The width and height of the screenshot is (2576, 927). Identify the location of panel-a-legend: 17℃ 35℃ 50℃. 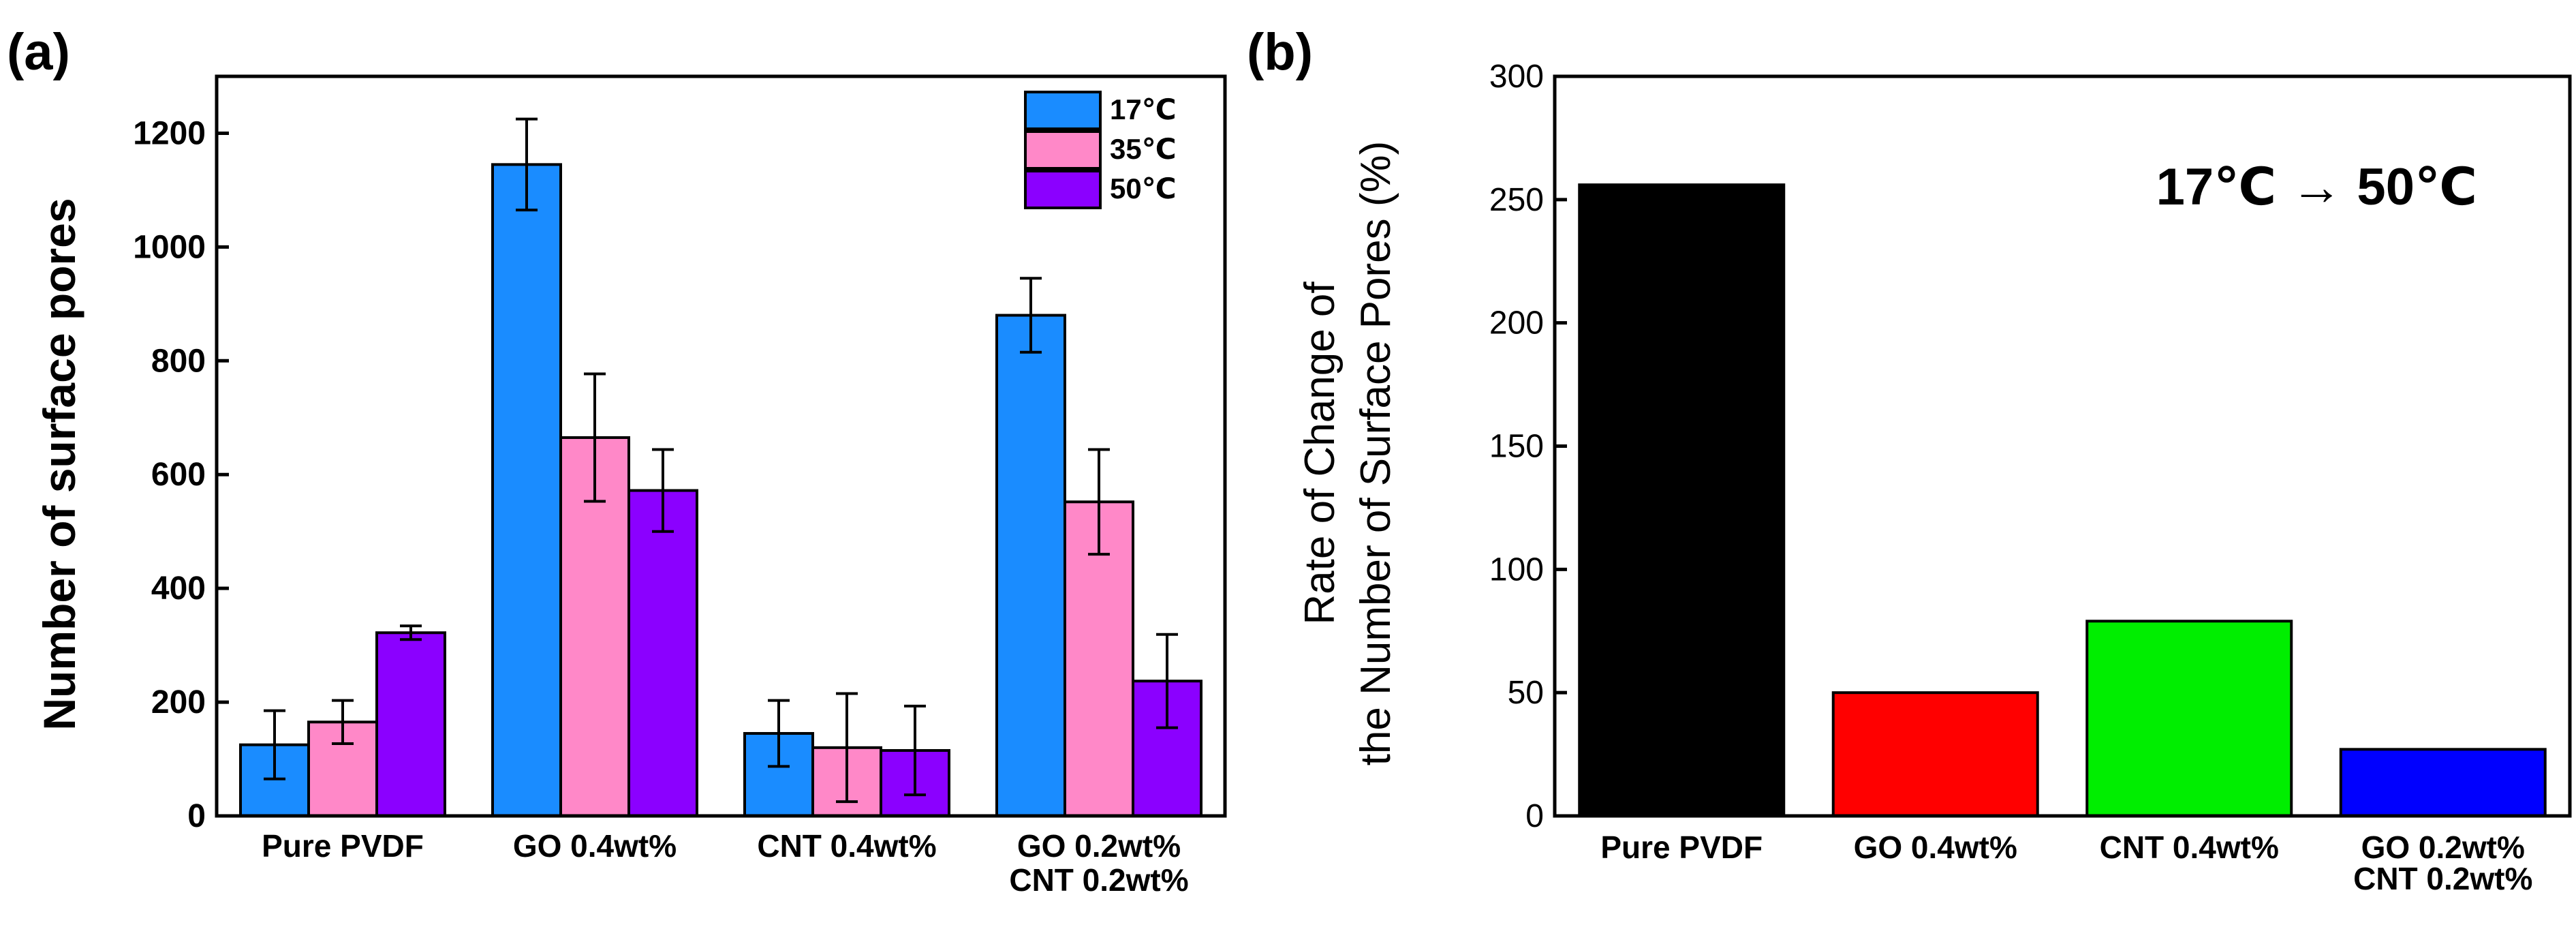
(1100, 150).